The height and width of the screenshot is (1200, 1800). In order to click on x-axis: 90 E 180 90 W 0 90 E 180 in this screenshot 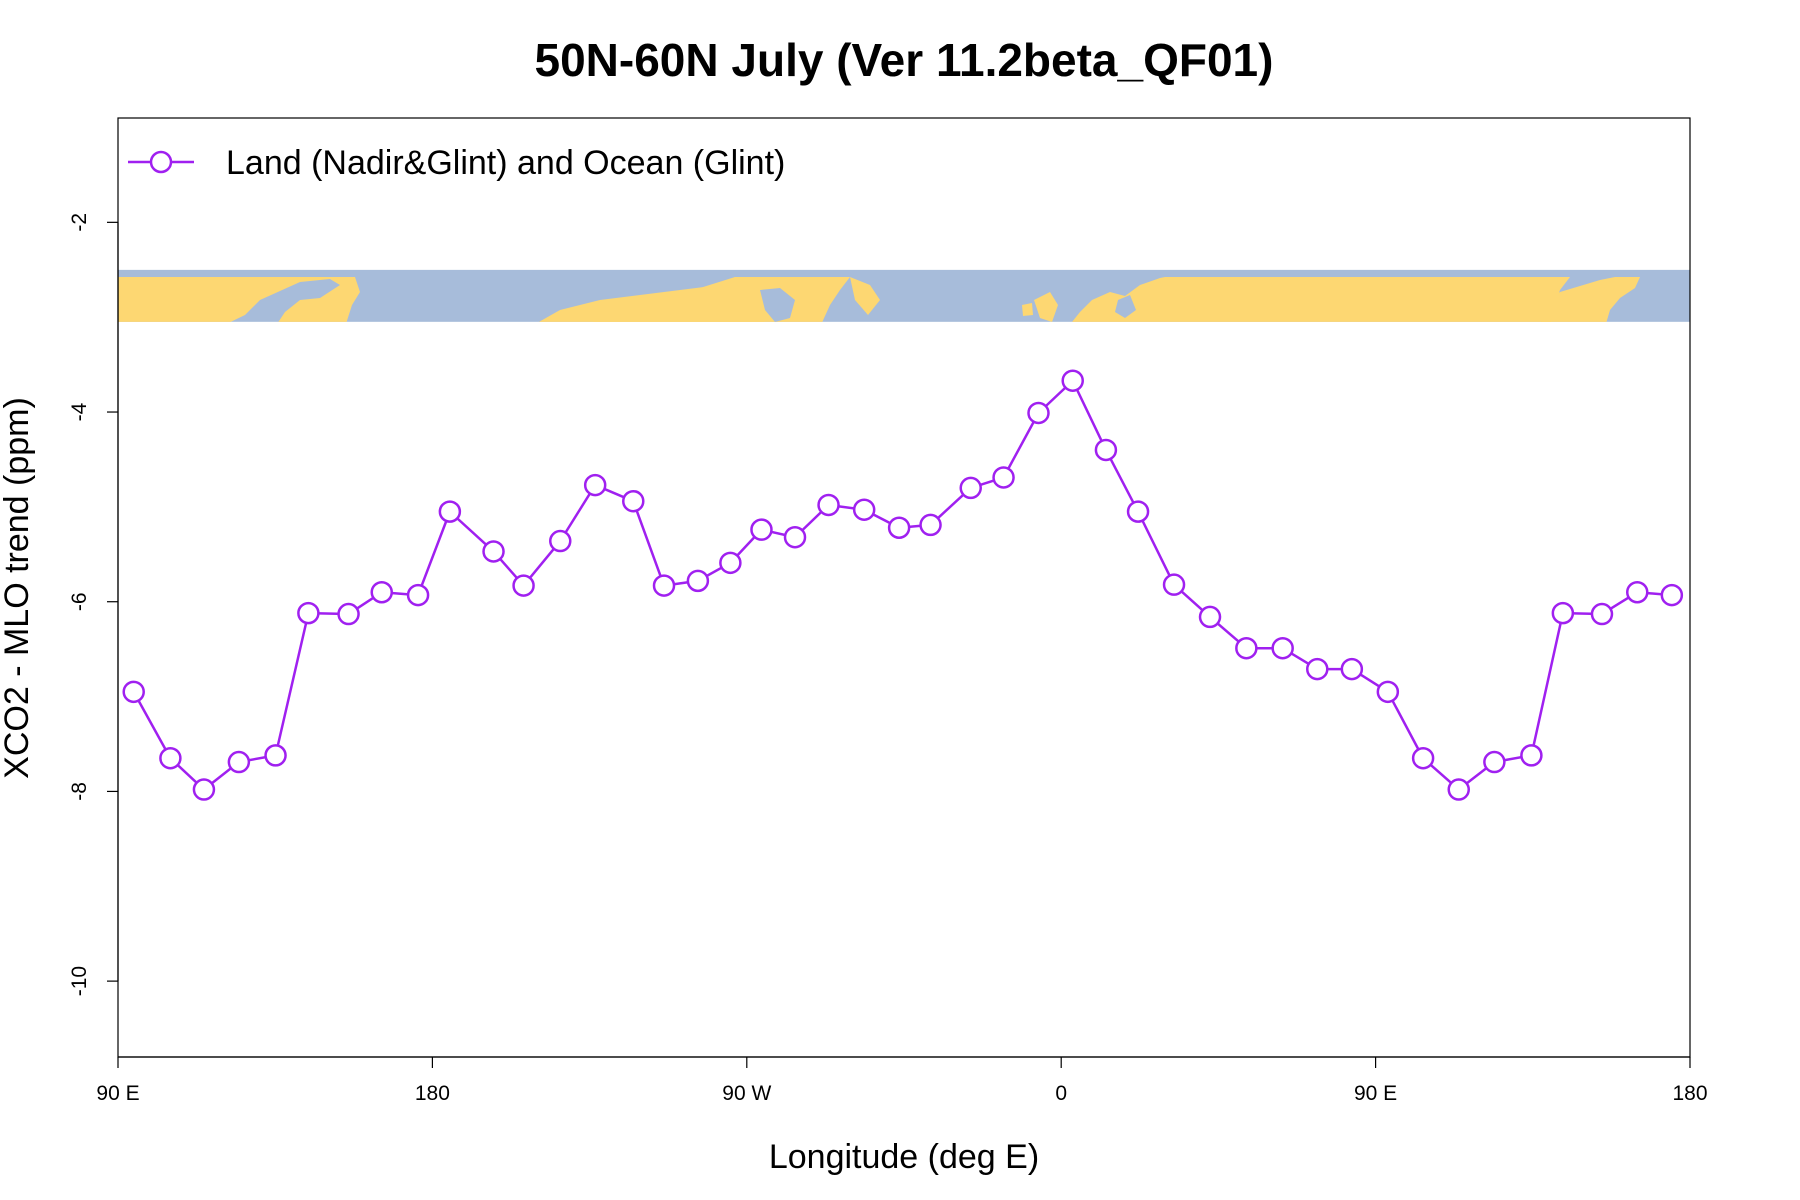, I will do `click(902, 1080)`.